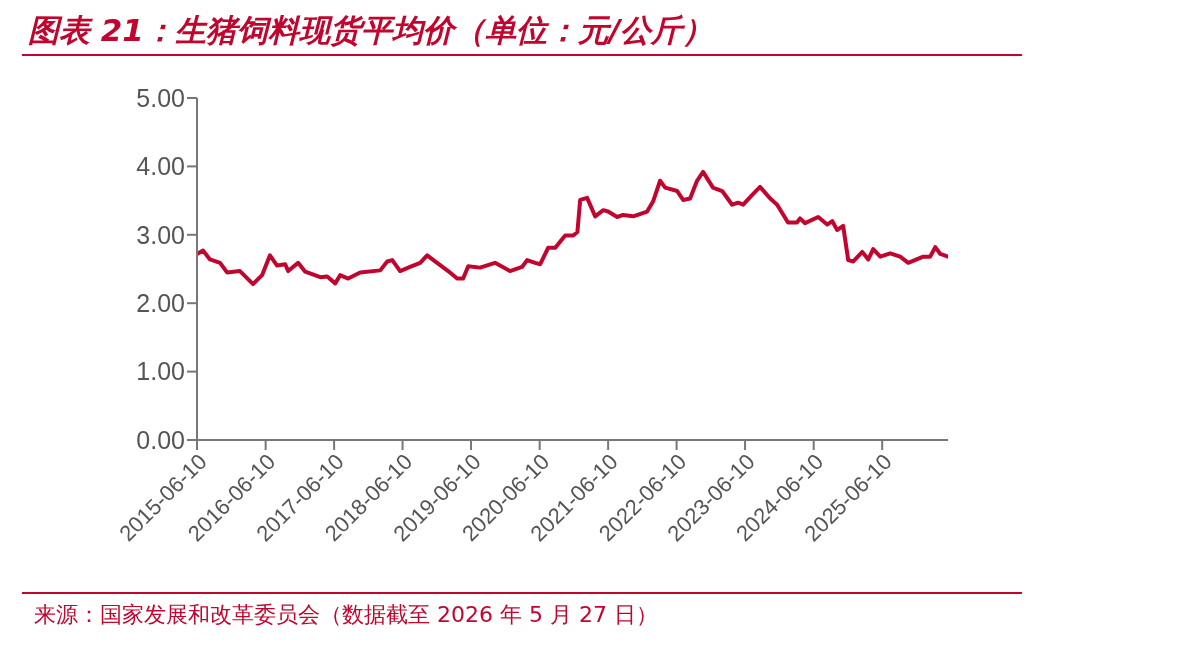 The image size is (1192, 647). Describe the element at coordinates (160, 166) in the screenshot. I see `y-tick-label: 4.00` at that location.